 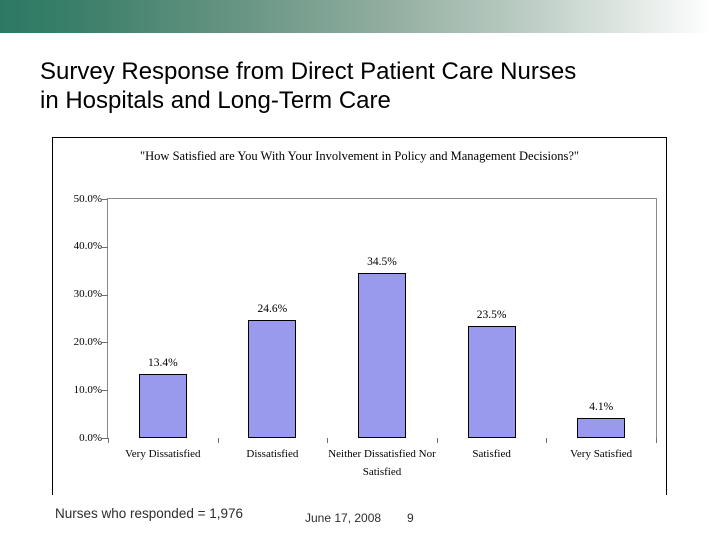 I want to click on footer-date: June 17, 2008, so click(x=343, y=518).